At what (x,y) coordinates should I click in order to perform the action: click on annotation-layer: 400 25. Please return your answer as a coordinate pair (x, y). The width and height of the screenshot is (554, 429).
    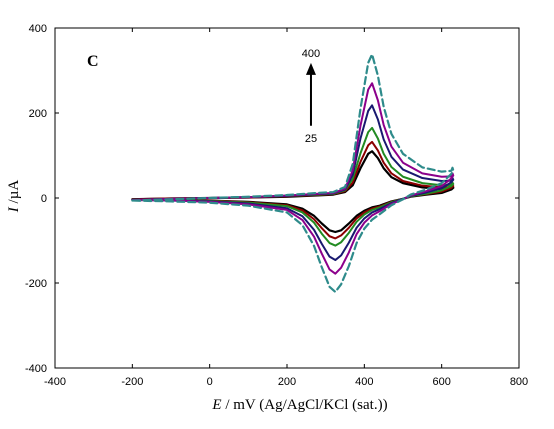
    Looking at the image, I should click on (311, 96).